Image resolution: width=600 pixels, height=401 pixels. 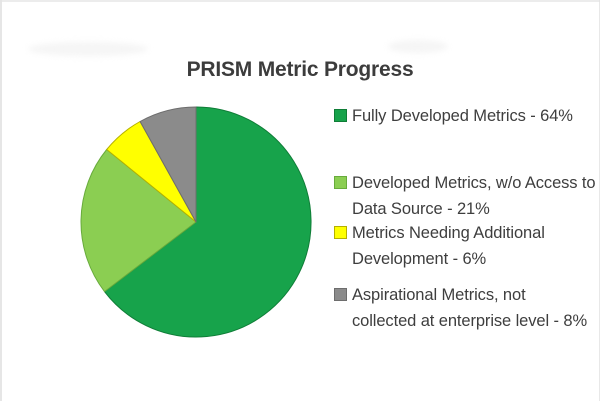 I want to click on chart-title: PRISM Metric Progress, so click(x=300, y=69).